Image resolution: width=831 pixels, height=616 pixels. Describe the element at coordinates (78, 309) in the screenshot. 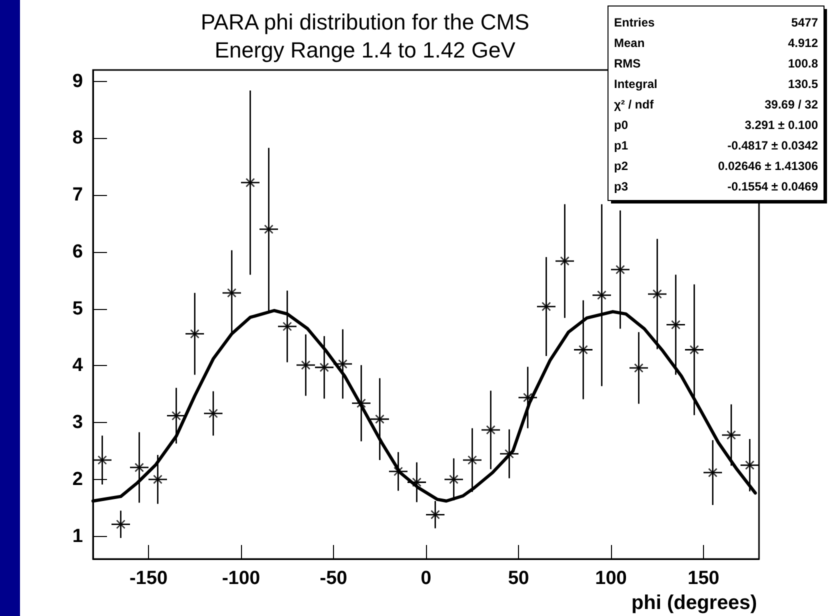

I see `y-tick-label: 5` at that location.